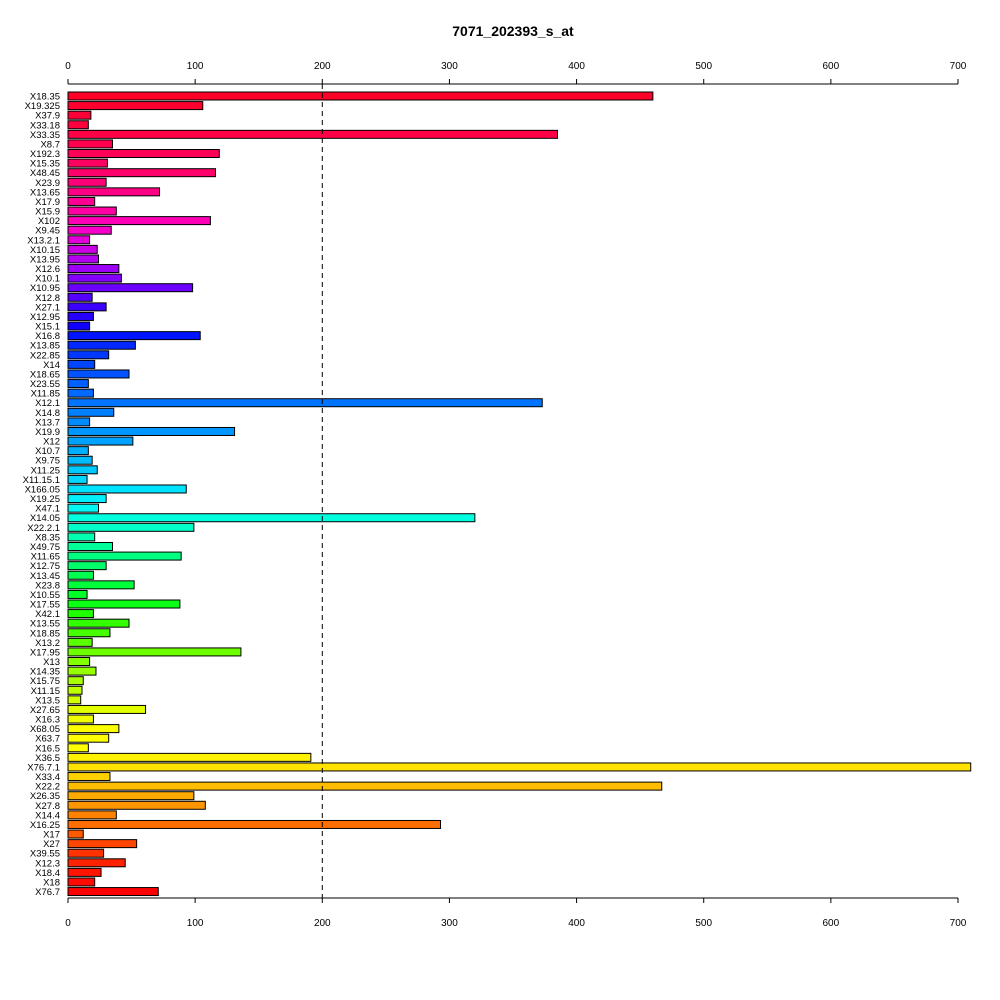 The width and height of the screenshot is (1000, 1000). What do you see at coordinates (82, 249) in the screenshot?
I see `bar-X10.15` at bounding box center [82, 249].